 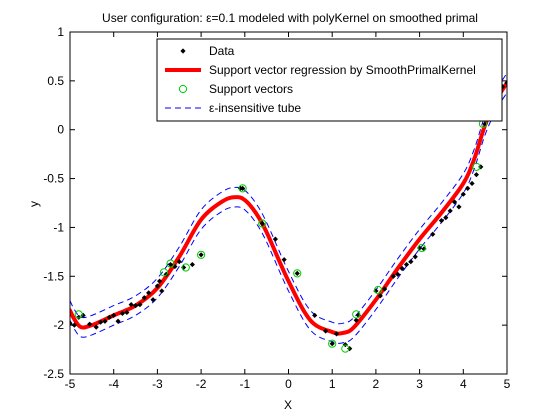 I want to click on legend-marker-data, so click(x=183, y=51).